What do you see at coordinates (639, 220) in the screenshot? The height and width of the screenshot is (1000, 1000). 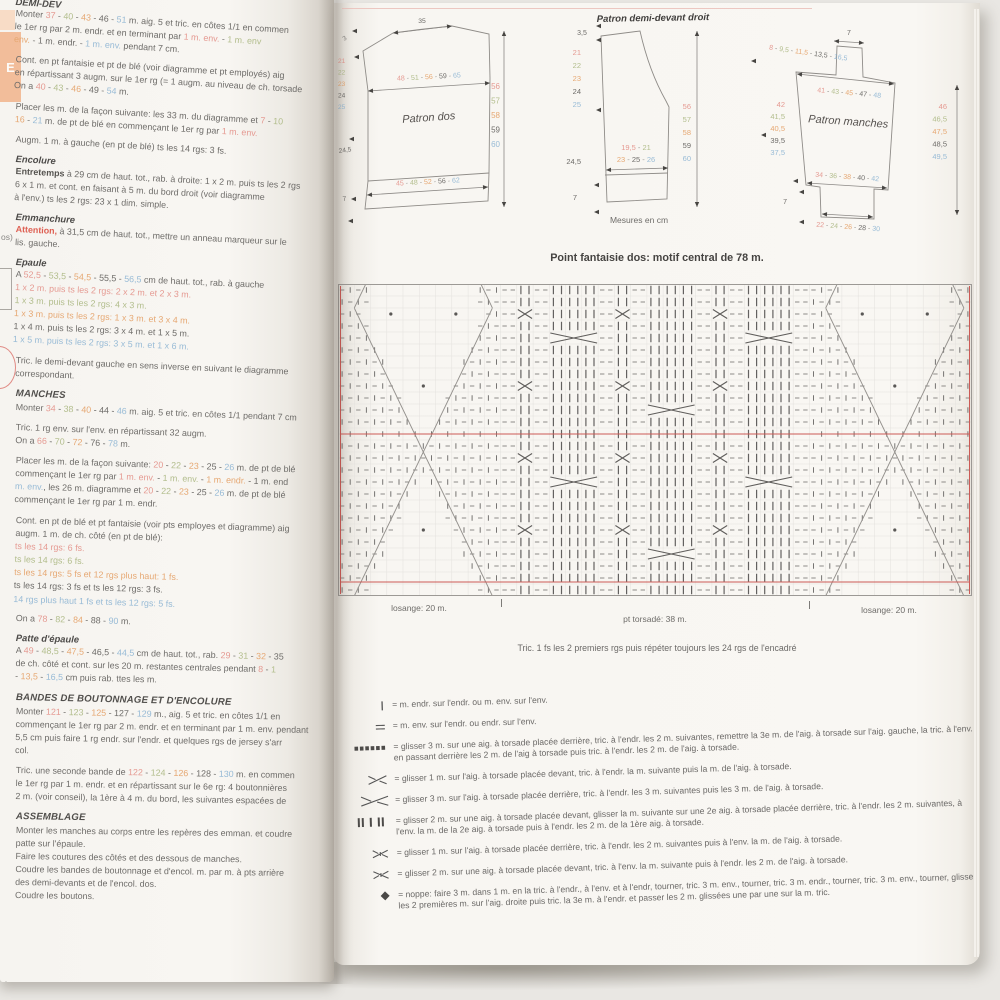 I see `measures-caption: Mesures en cm` at bounding box center [639, 220].